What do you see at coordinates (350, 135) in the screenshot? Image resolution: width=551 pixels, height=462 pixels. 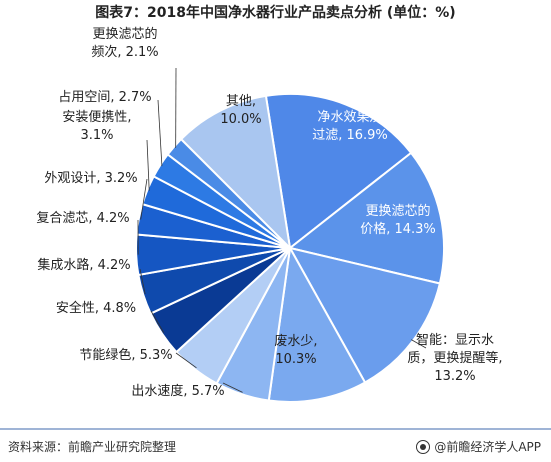 I see `slice-label-line: 过滤, 16.9%` at bounding box center [350, 135].